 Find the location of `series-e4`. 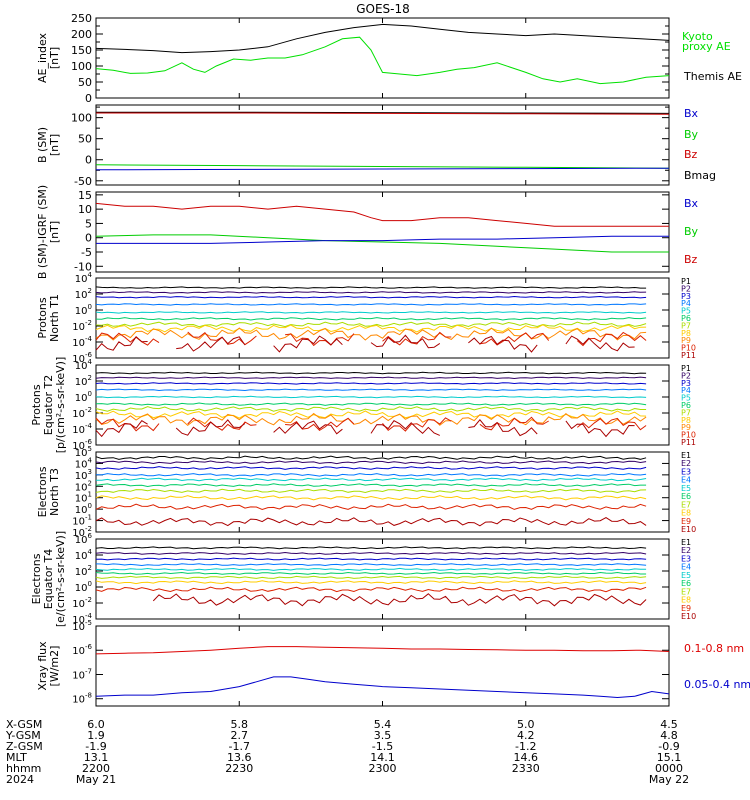

series-e4 is located at coordinates (371, 565).